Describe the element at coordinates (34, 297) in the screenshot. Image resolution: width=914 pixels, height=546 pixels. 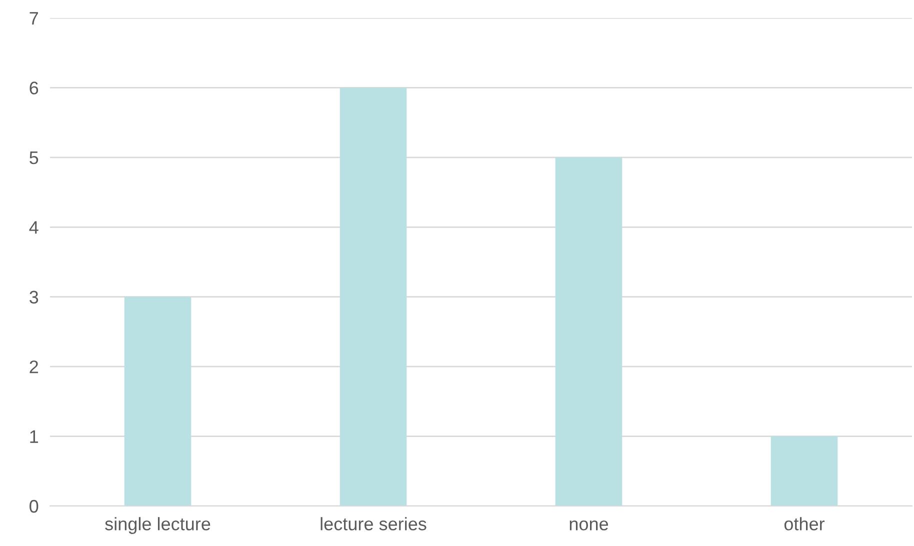
I see `y-tick-label: 3` at that location.